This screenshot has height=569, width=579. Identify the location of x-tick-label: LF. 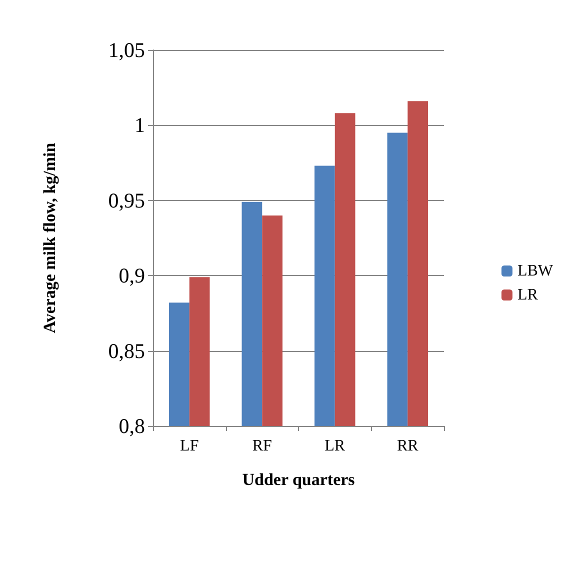
(189, 446).